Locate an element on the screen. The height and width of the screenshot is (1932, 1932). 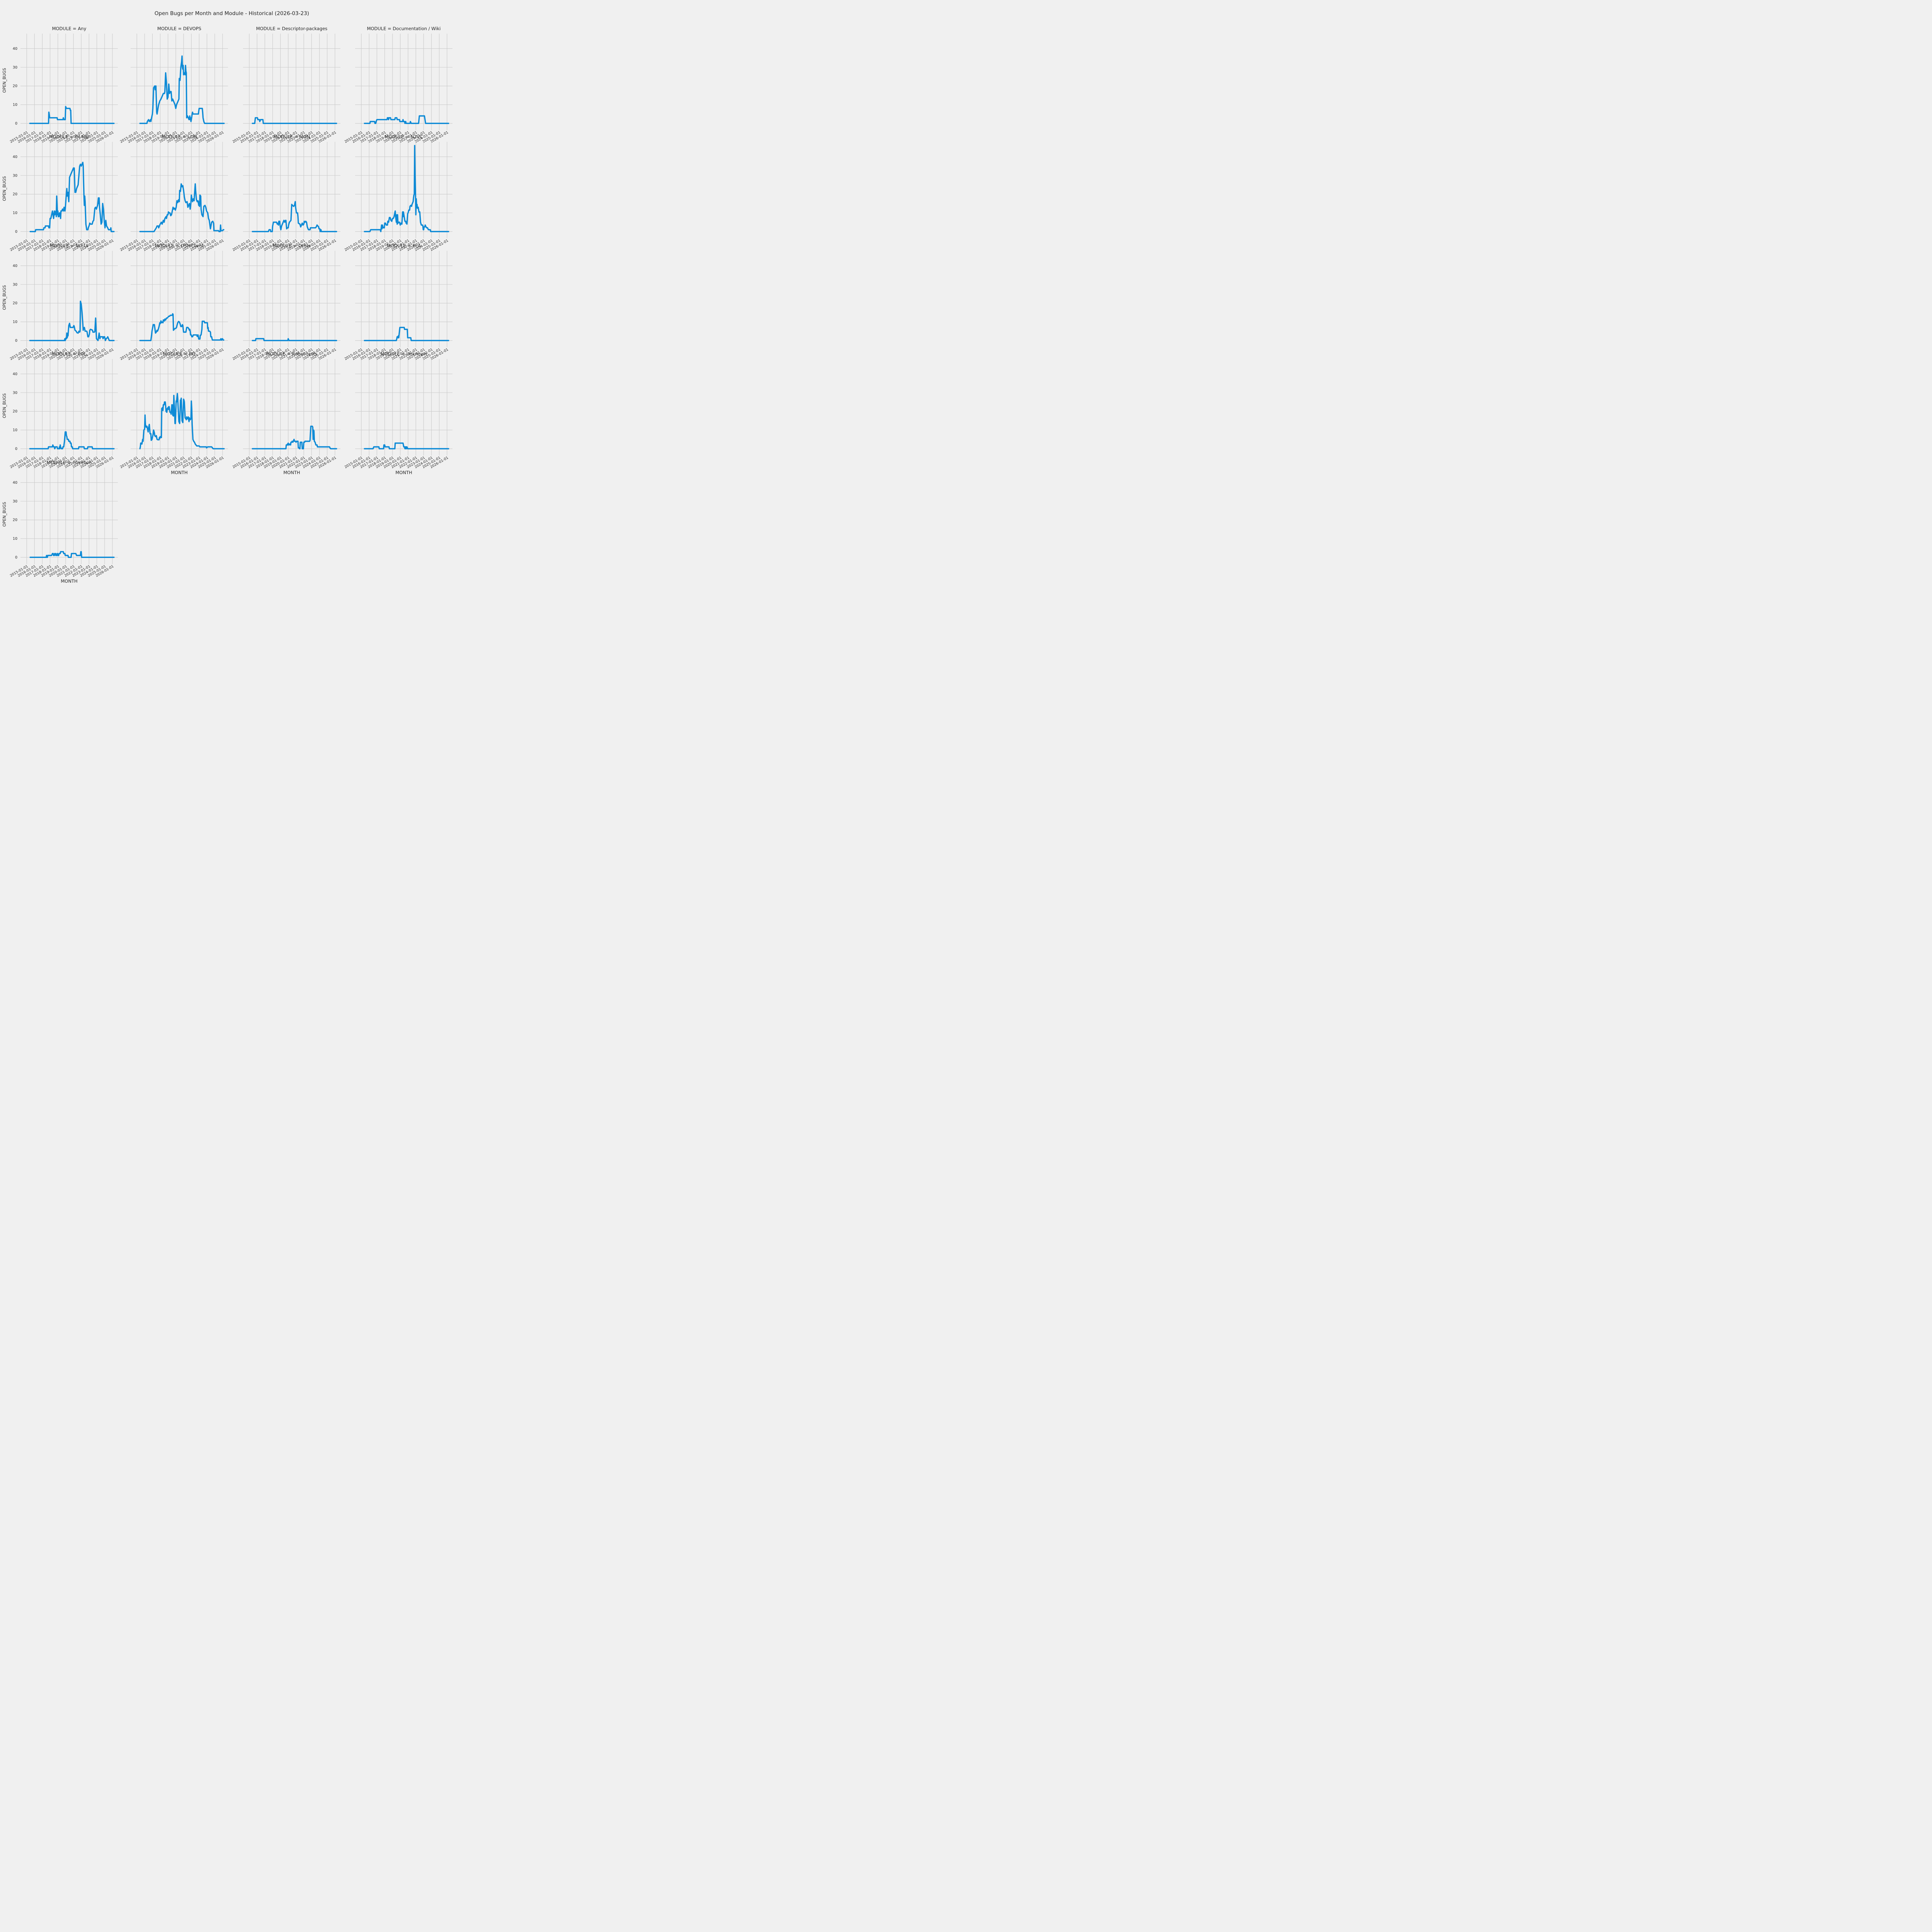
facet-title: MODULE = IM-NBI is located at coordinates (69, 136).